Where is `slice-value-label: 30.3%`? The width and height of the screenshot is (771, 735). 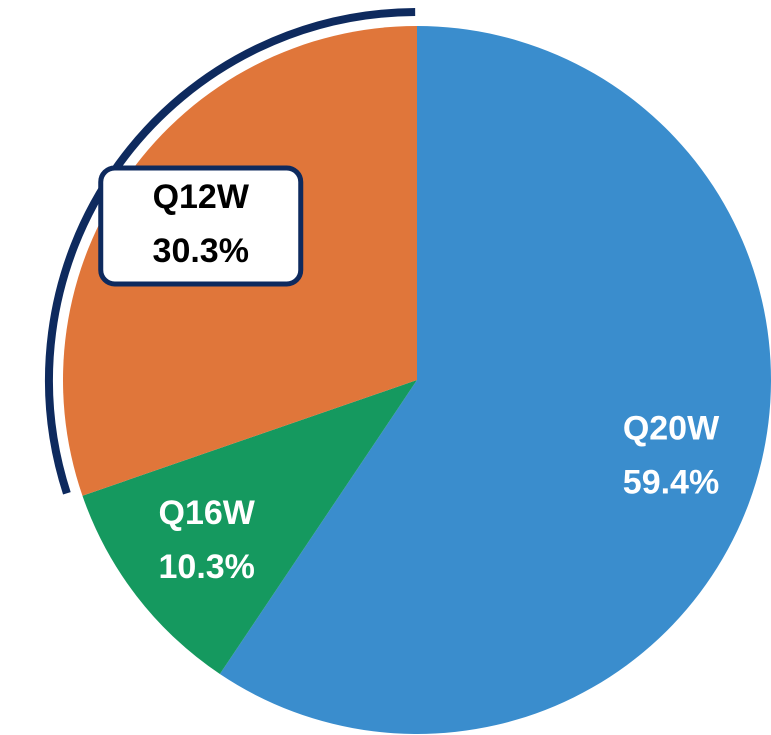 slice-value-label: 30.3% is located at coordinates (201, 251).